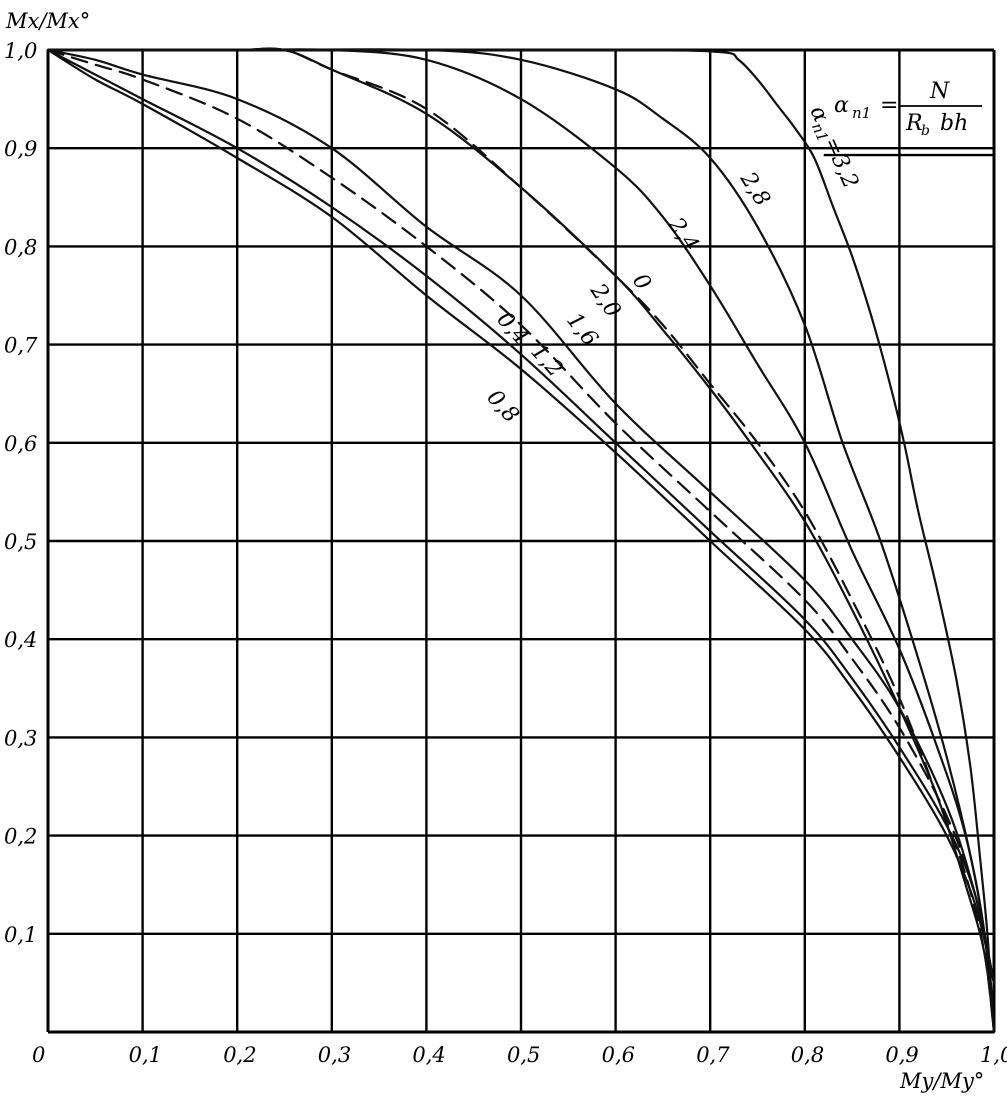 This screenshot has height=1109, width=1007. I want to click on y-tick-label: 0,5, so click(20, 542).